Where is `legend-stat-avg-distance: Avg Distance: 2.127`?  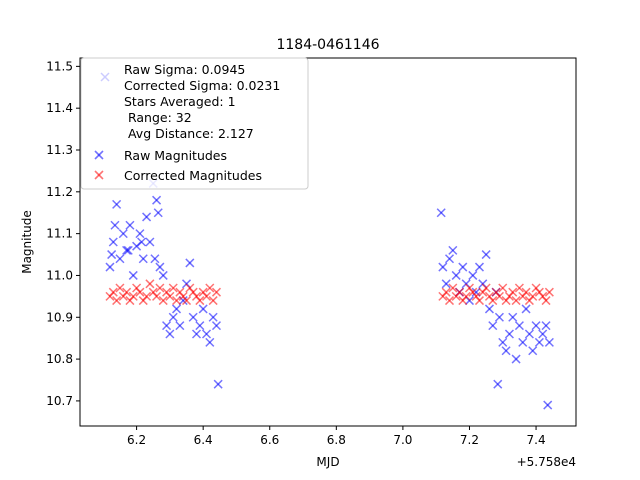
legend-stat-avg-distance: Avg Distance: 2.127 is located at coordinates (189, 133).